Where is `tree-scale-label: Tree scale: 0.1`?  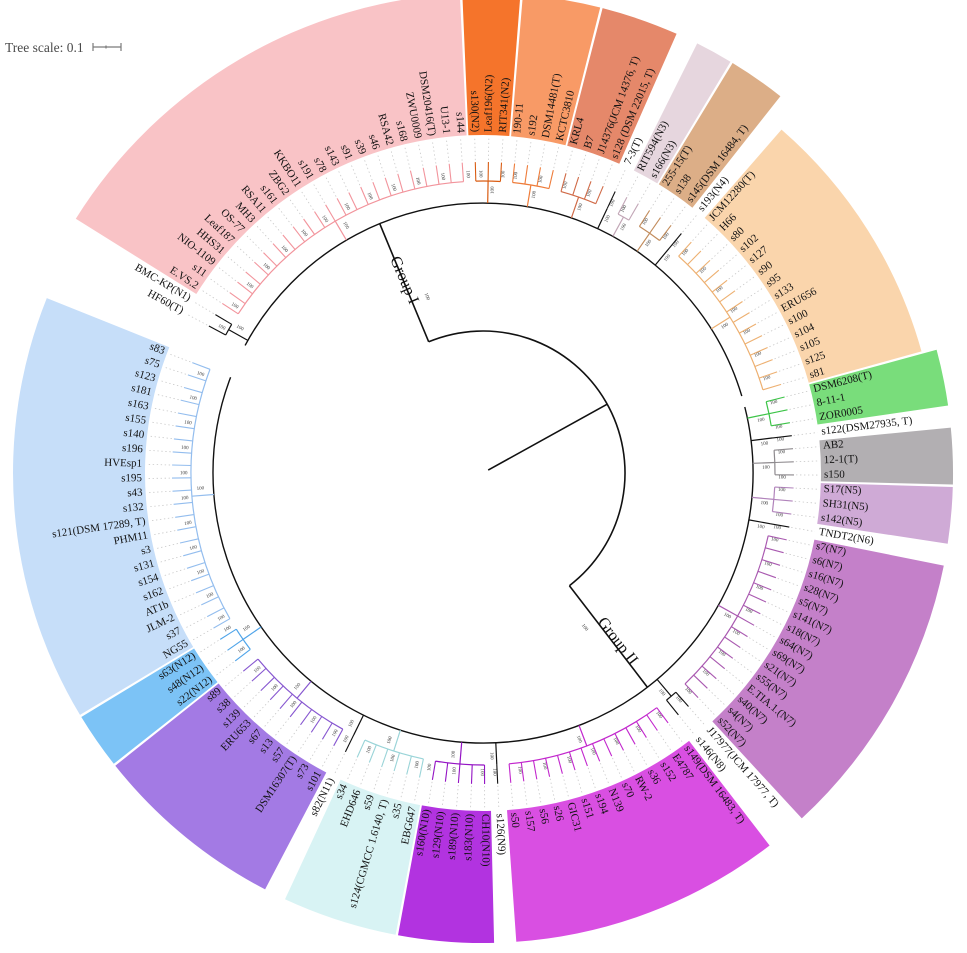 tree-scale-label: Tree scale: 0.1 is located at coordinates (44, 47).